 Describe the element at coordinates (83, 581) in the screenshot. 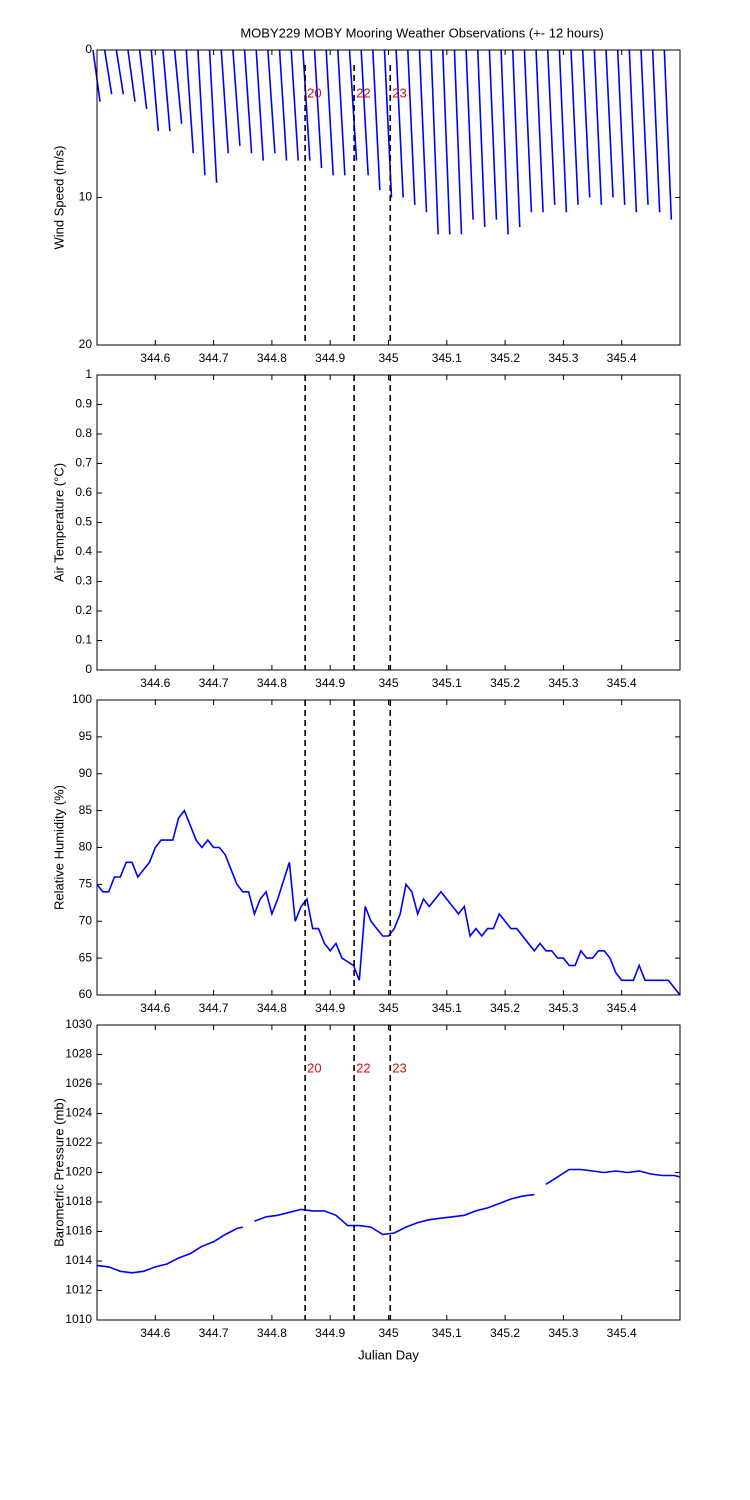

I see `y-tick-label: 0.3` at that location.